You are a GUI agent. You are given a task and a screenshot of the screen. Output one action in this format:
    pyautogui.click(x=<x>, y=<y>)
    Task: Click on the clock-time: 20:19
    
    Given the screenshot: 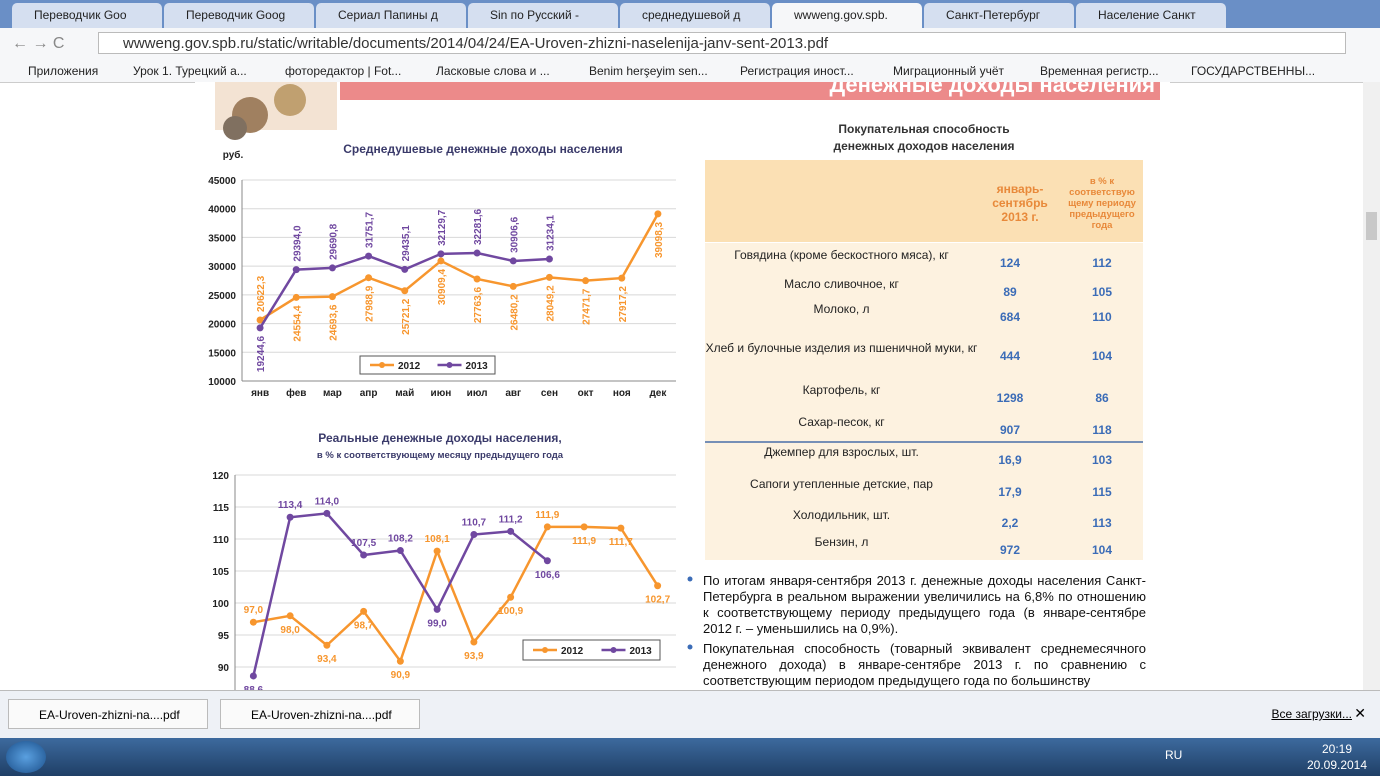 What is the action you would take?
    pyautogui.click(x=1337, y=749)
    